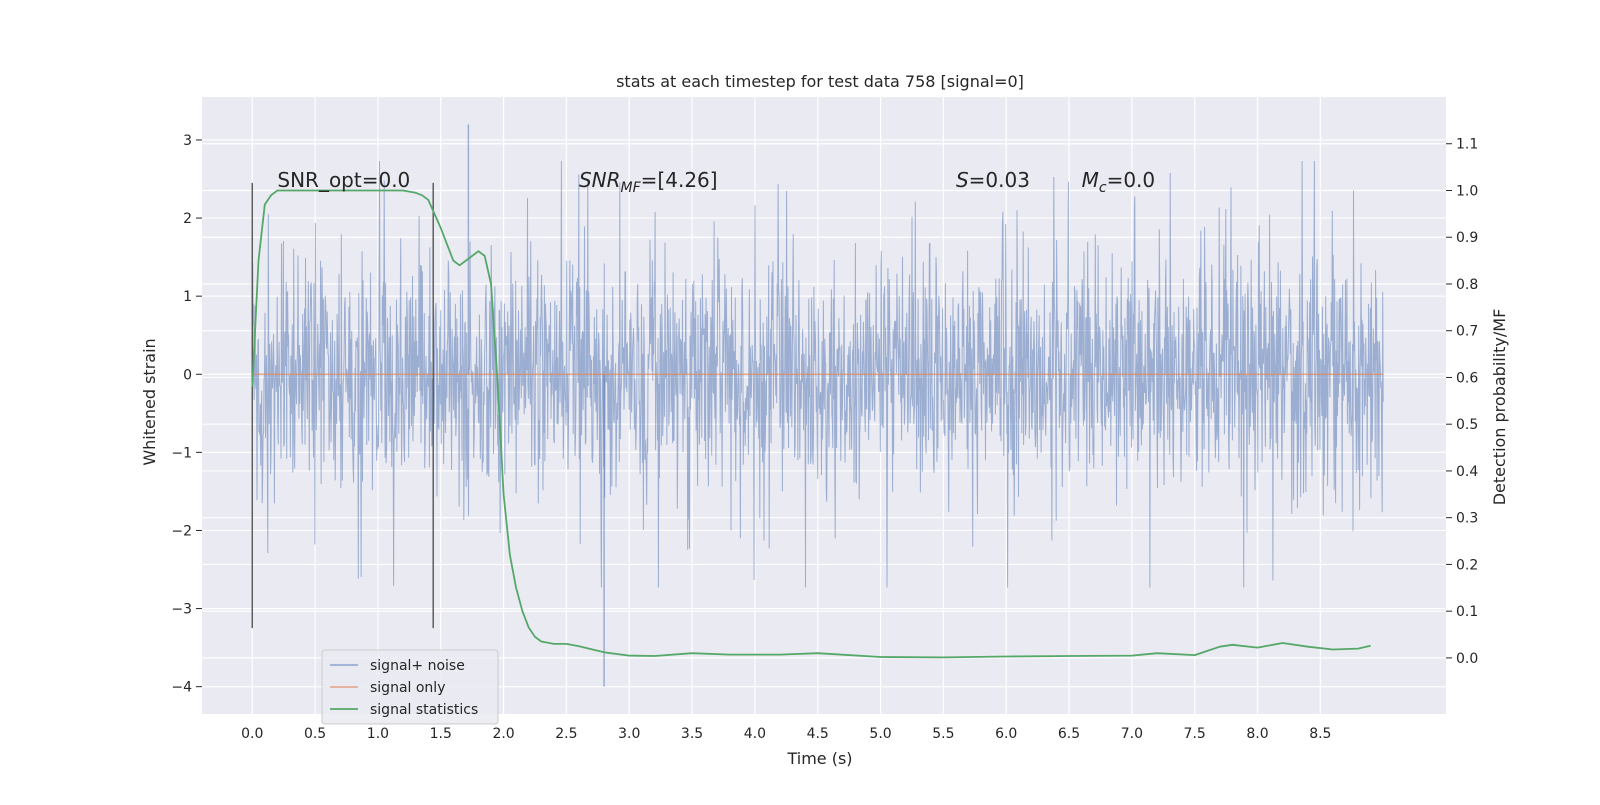 Image resolution: width=1600 pixels, height=805 pixels. What do you see at coordinates (1467, 145) in the screenshot?
I see `y2-tick-label: 1.1` at bounding box center [1467, 145].